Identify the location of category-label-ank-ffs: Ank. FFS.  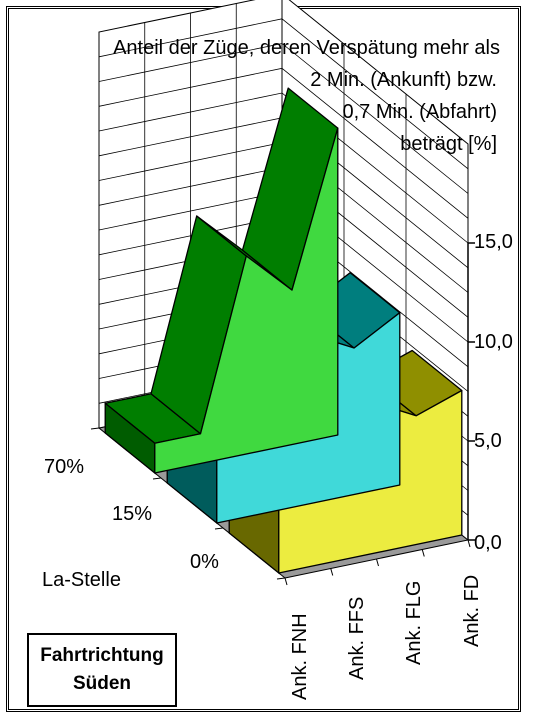
(357, 638).